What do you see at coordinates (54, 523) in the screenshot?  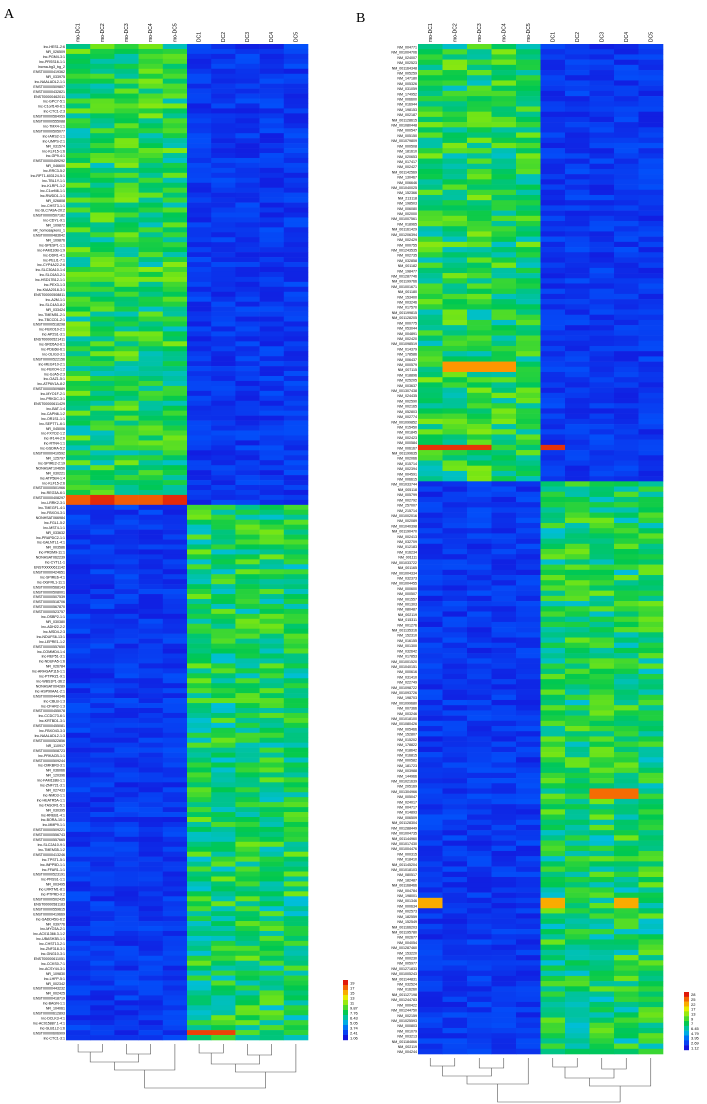 I see `row-label: lnc-FGL1-5:2` at bounding box center [54, 523].